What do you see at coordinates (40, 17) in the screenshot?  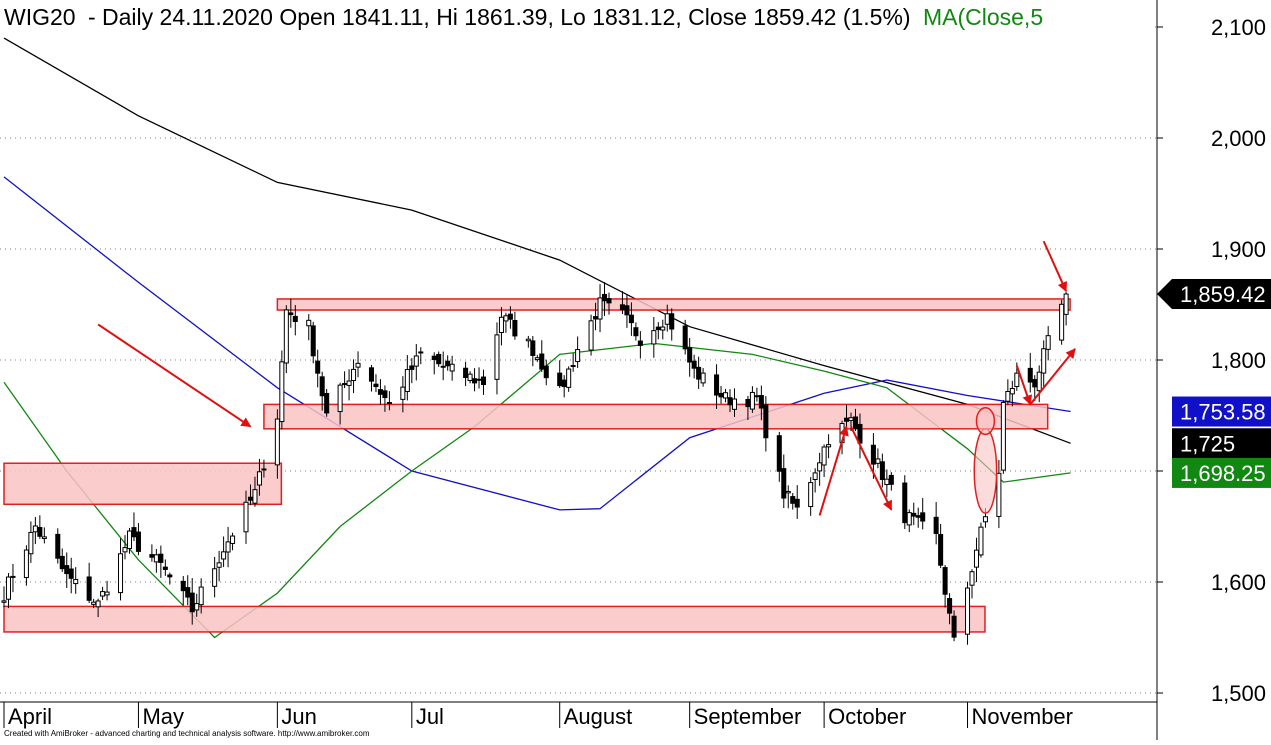 I see `title-symbol: WIG20` at bounding box center [40, 17].